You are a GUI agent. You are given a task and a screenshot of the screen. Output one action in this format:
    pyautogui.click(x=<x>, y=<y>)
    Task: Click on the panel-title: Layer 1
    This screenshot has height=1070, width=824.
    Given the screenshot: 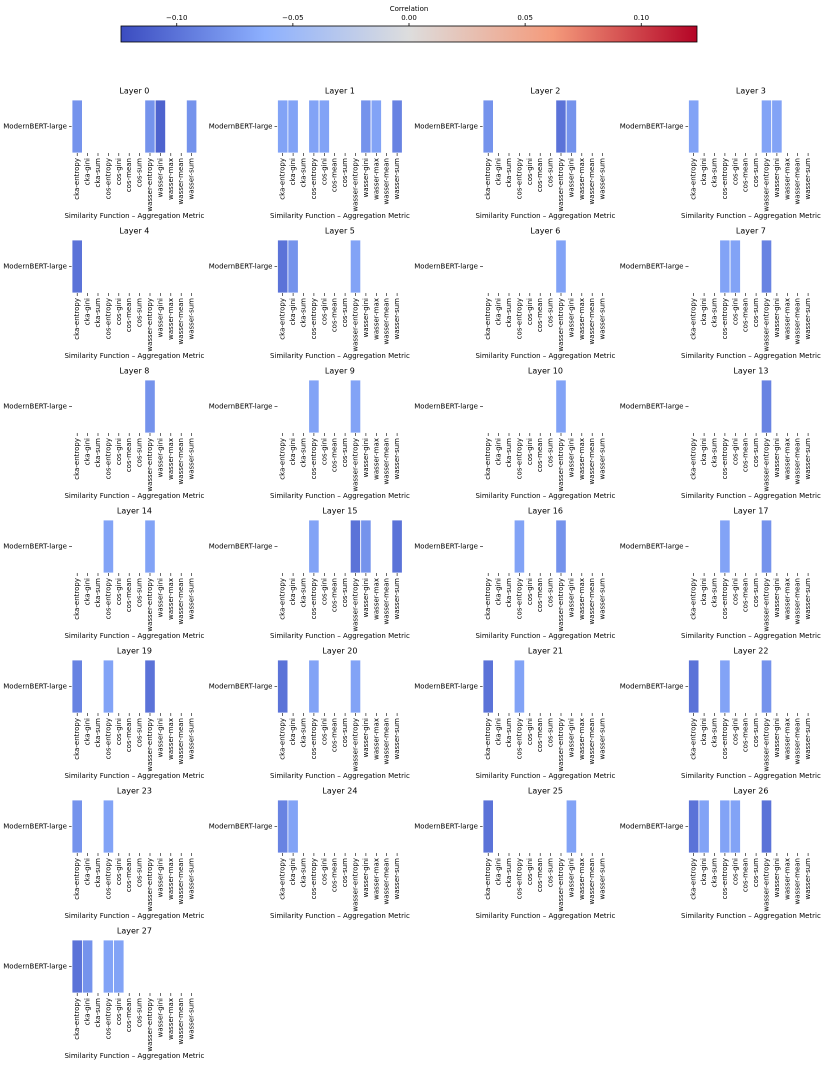 What is the action you would take?
    pyautogui.click(x=340, y=91)
    